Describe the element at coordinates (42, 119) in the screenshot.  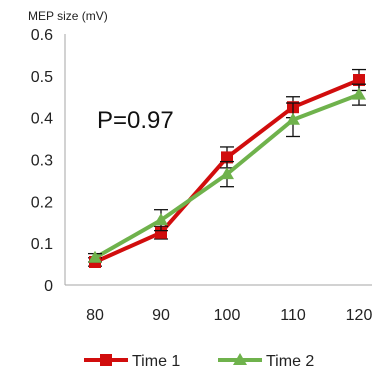
I see `y-tick-label: 0.4` at that location.